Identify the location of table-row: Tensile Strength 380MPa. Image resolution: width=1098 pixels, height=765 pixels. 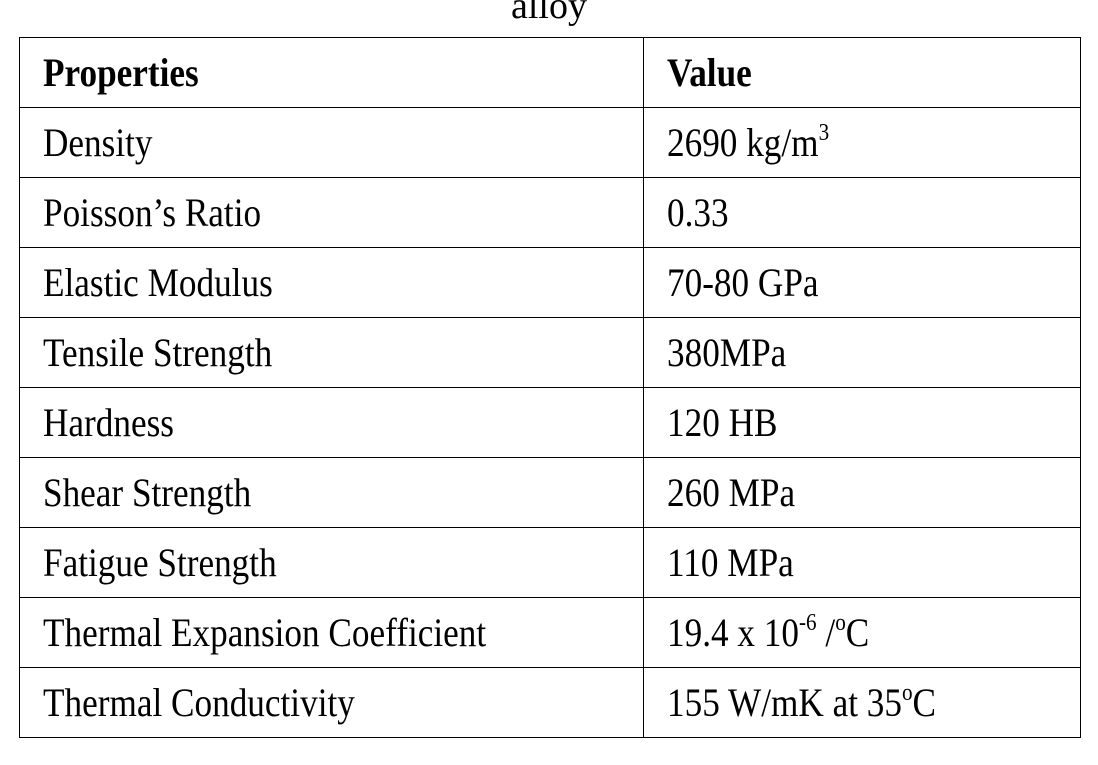
(550, 352).